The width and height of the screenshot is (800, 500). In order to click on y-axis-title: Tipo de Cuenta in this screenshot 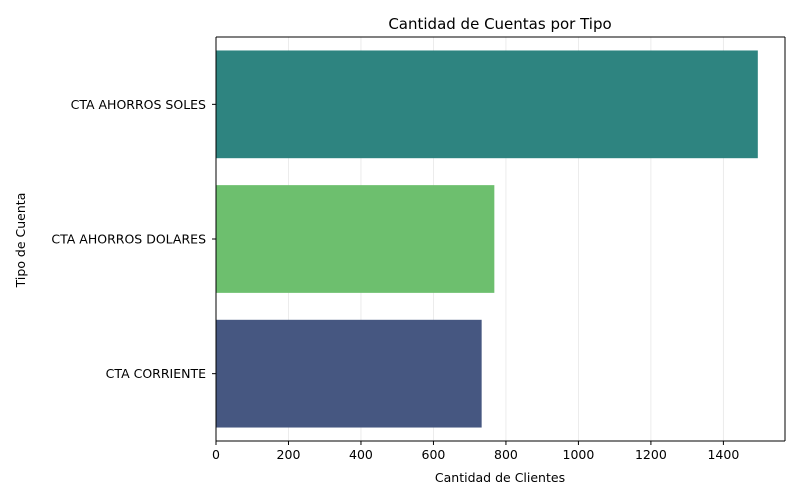, I will do `click(20, 241)`.